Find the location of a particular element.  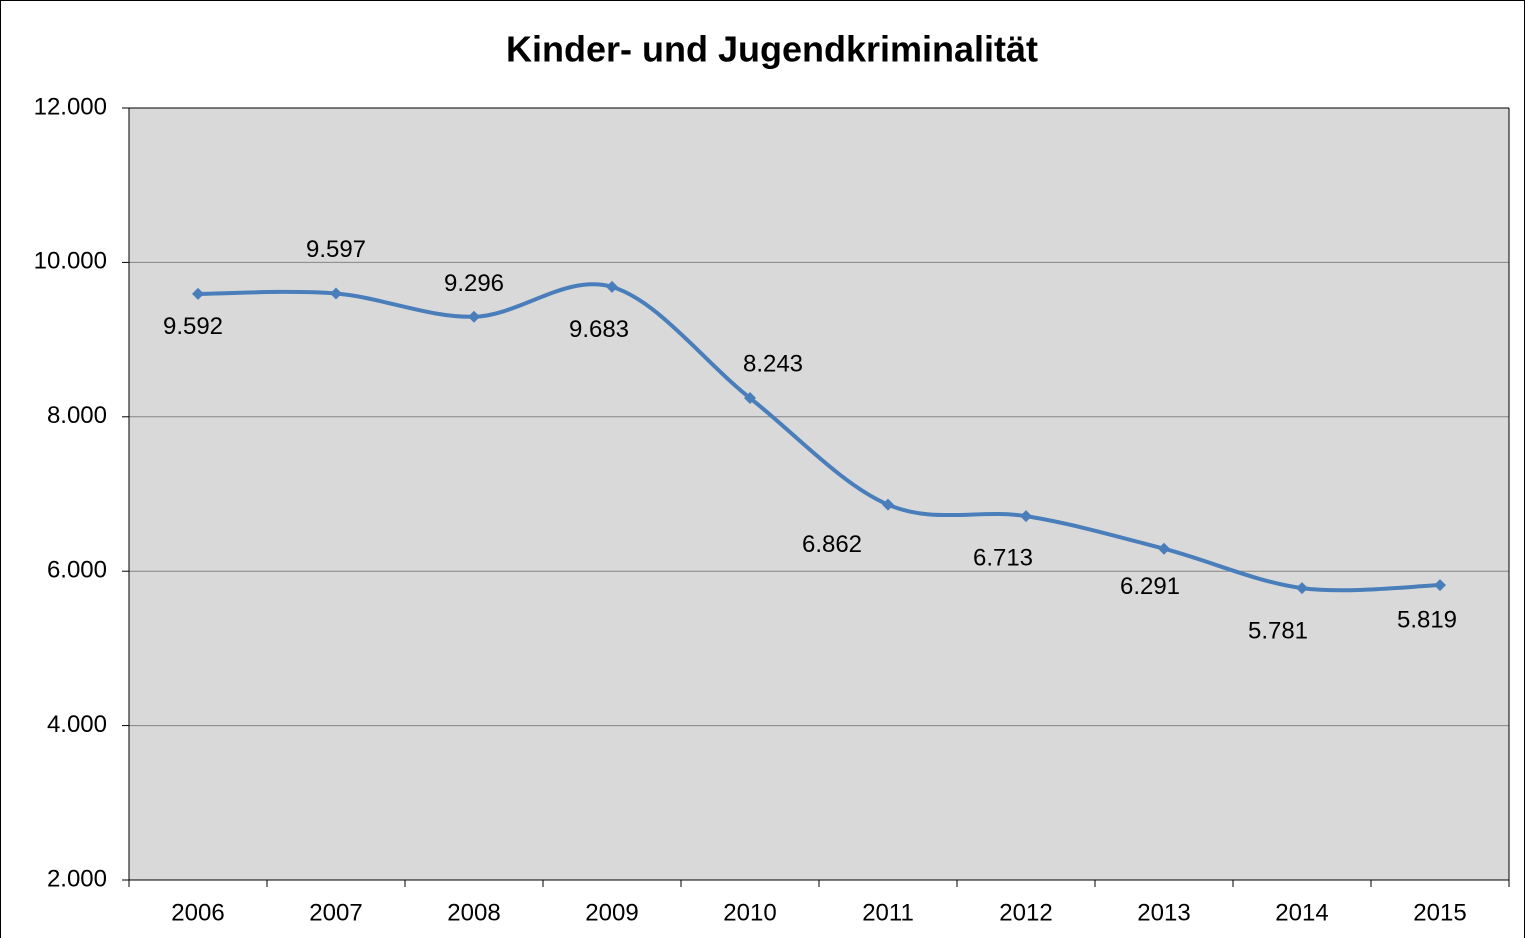

data-label: 6.713 is located at coordinates (1003, 558).